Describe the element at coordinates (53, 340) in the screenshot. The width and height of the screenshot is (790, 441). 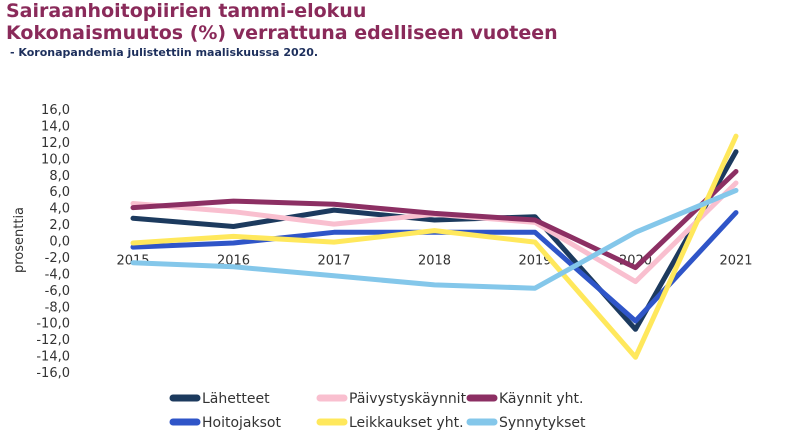
I see `y-tick-label: -12,0` at that location.